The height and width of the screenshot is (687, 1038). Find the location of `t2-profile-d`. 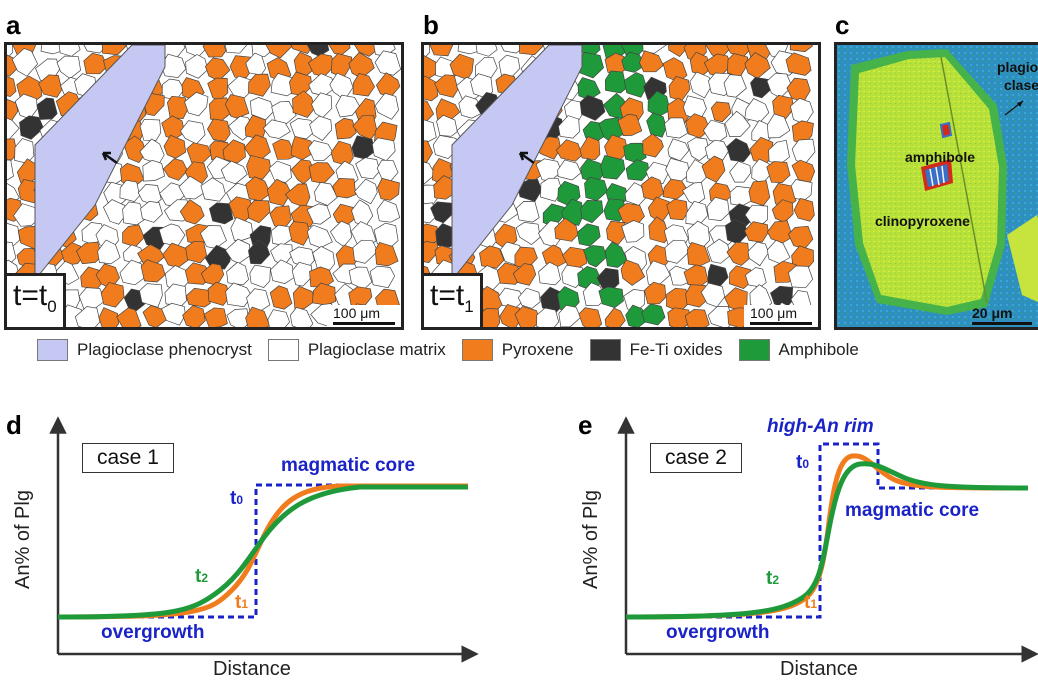

t2-profile-d is located at coordinates (262, 552).